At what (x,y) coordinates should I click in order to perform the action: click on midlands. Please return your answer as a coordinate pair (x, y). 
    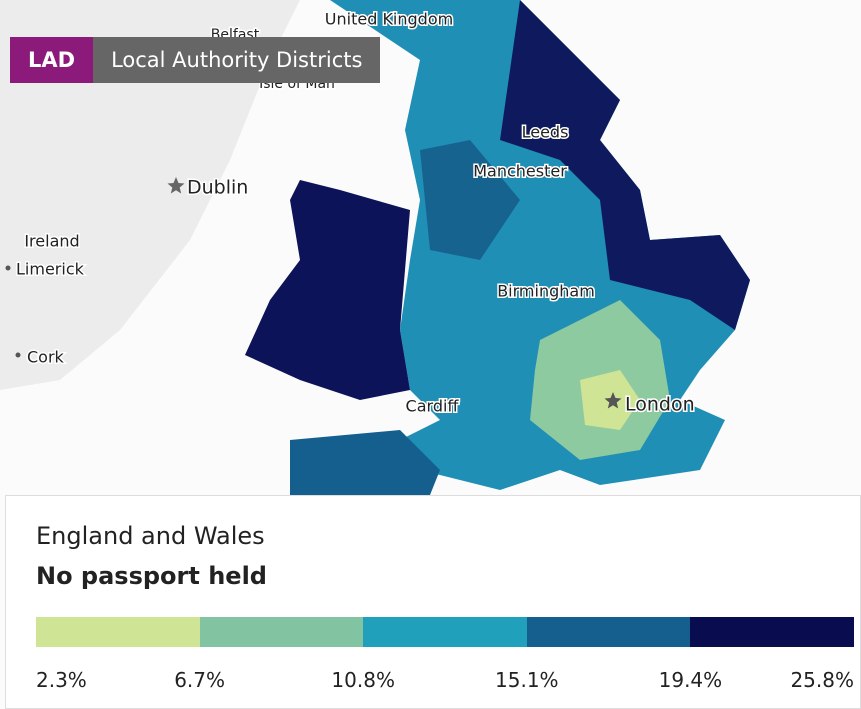
    Looking at the image, I should click on (470, 200).